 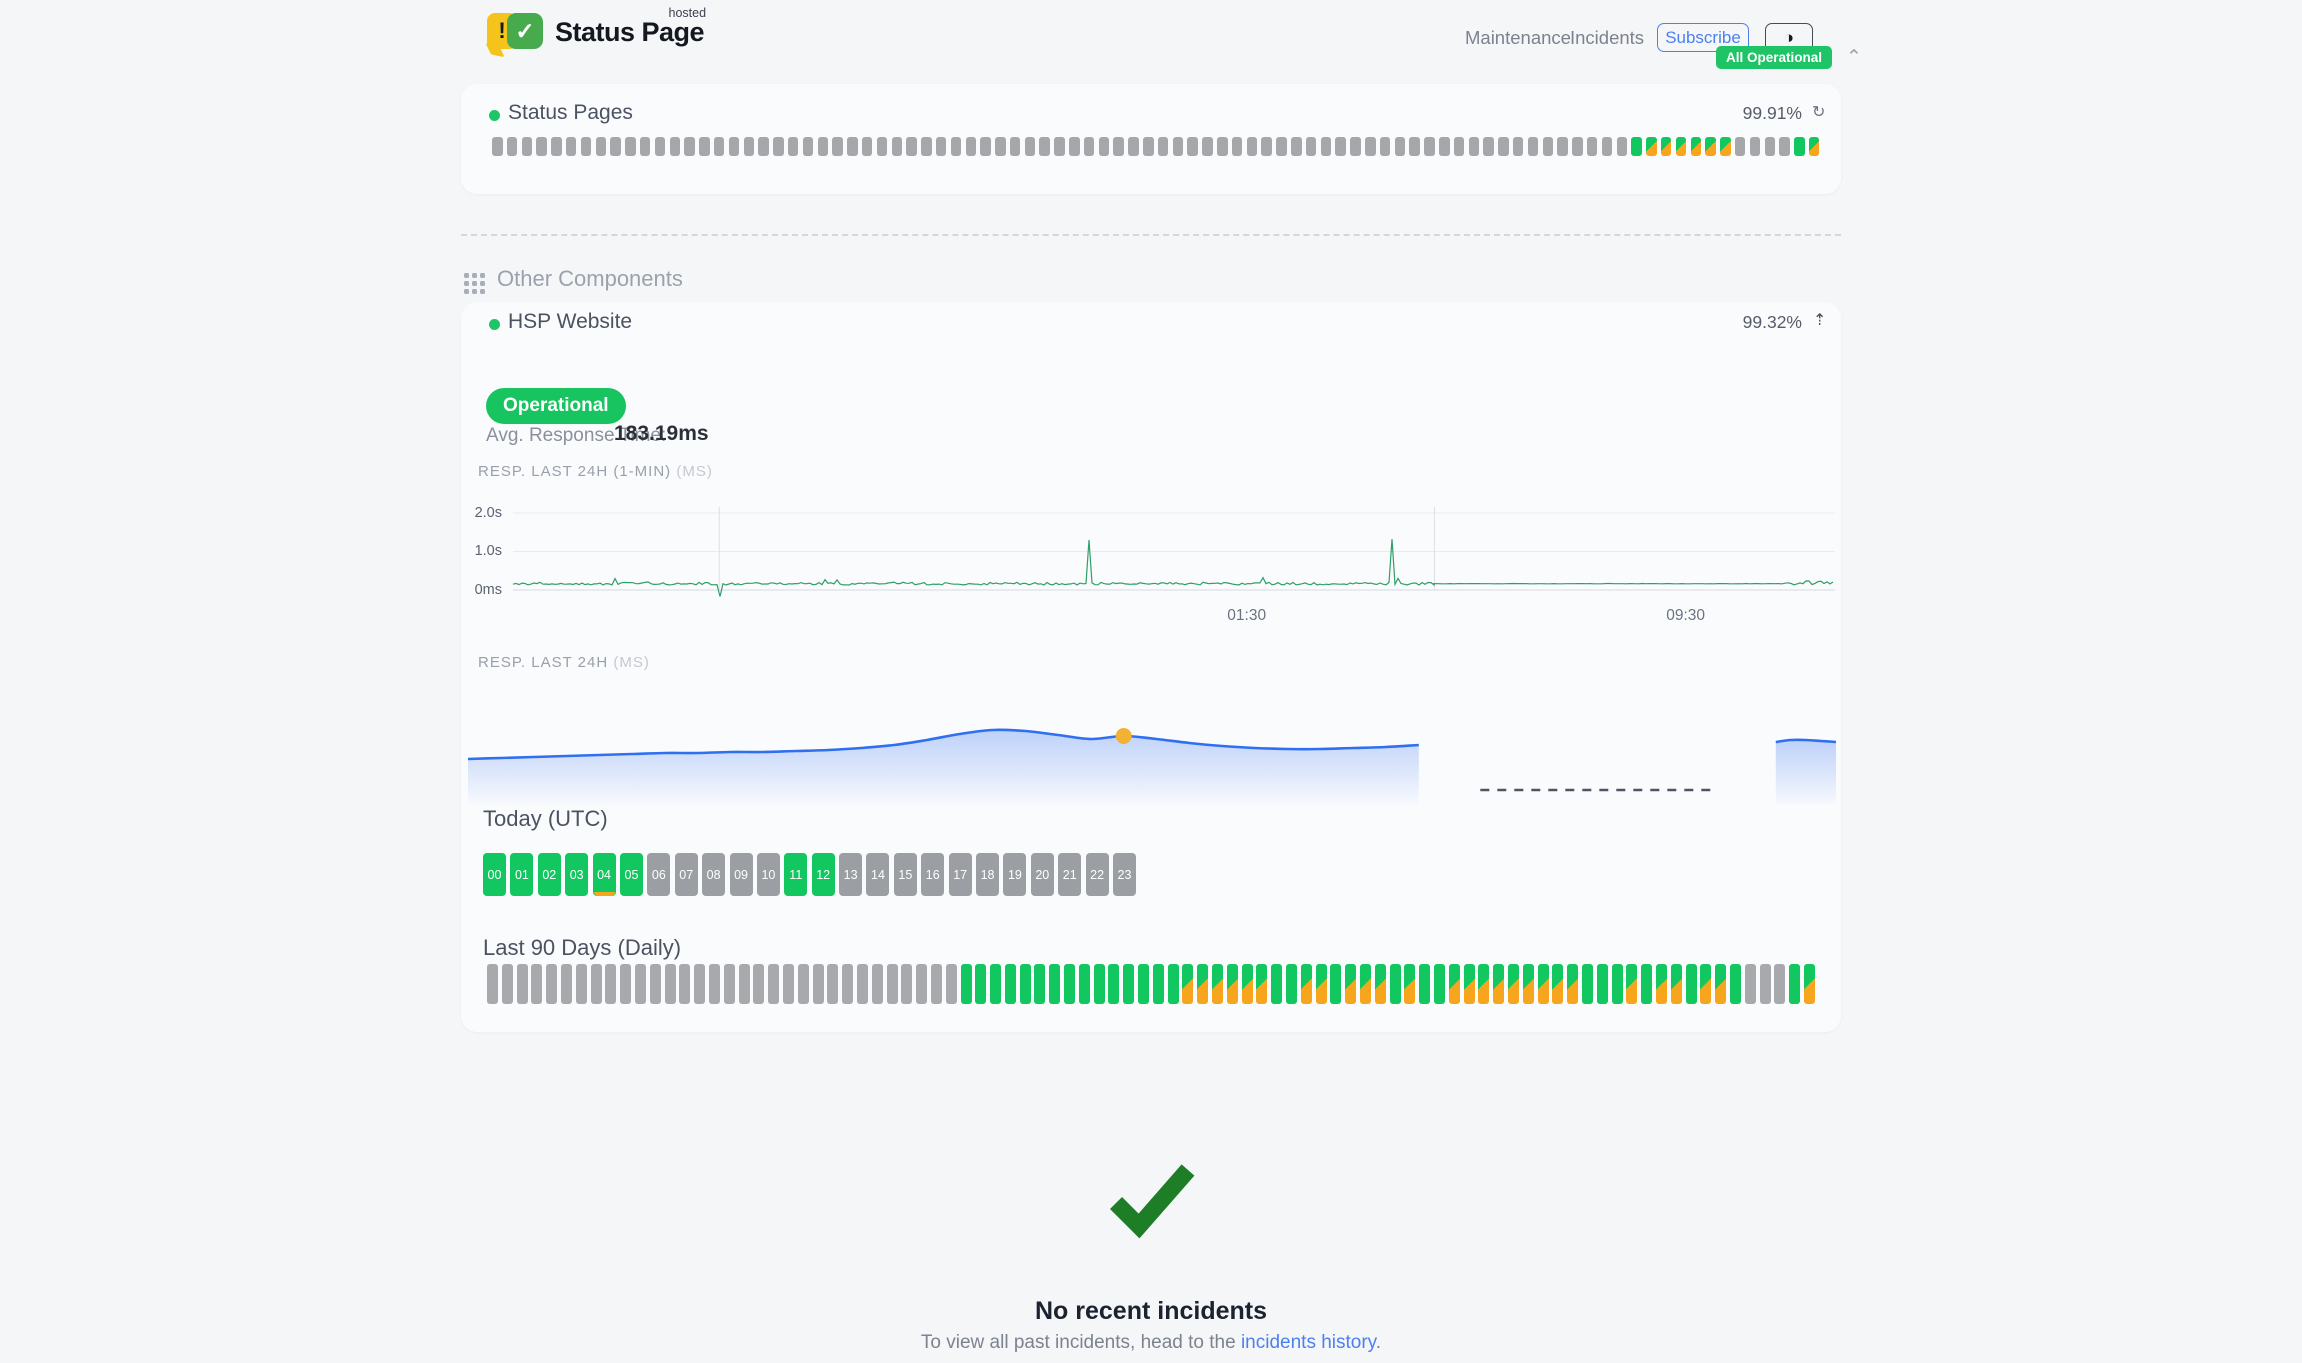 What do you see at coordinates (1070, 874) in the screenshot?
I see `hour-block-21: 21` at bounding box center [1070, 874].